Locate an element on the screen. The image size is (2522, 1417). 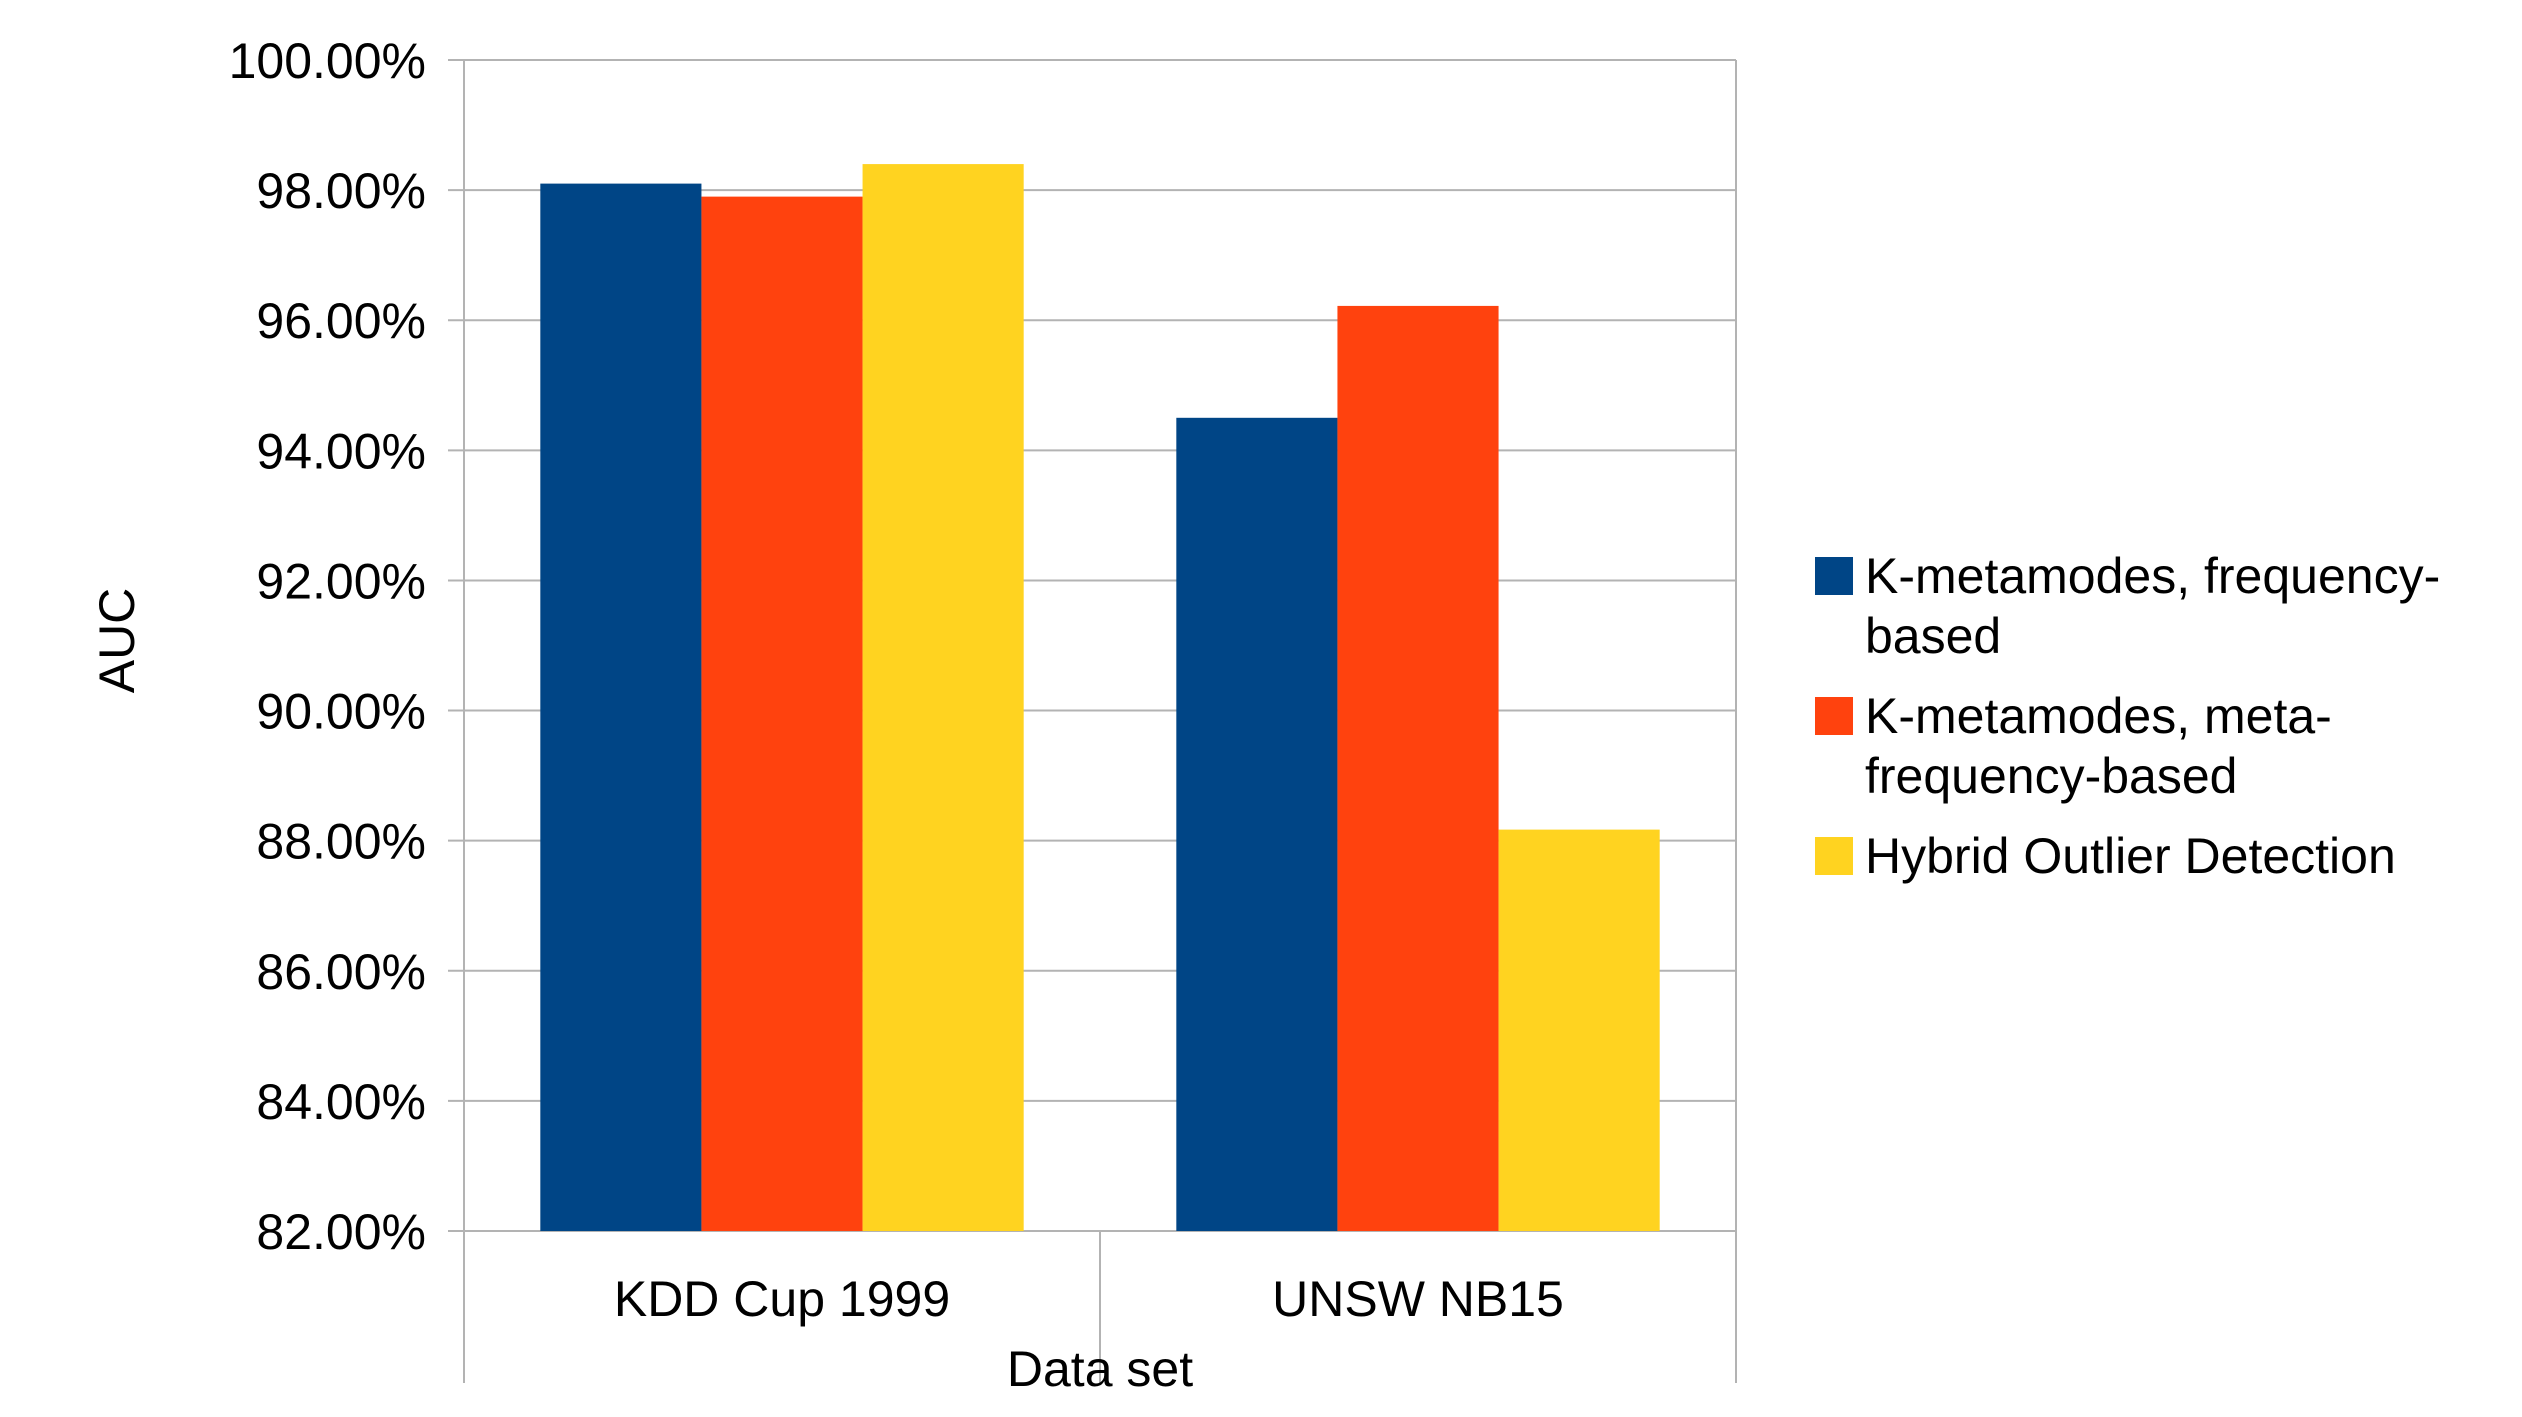
legend-label: frequency-based is located at coordinates (2051, 776).